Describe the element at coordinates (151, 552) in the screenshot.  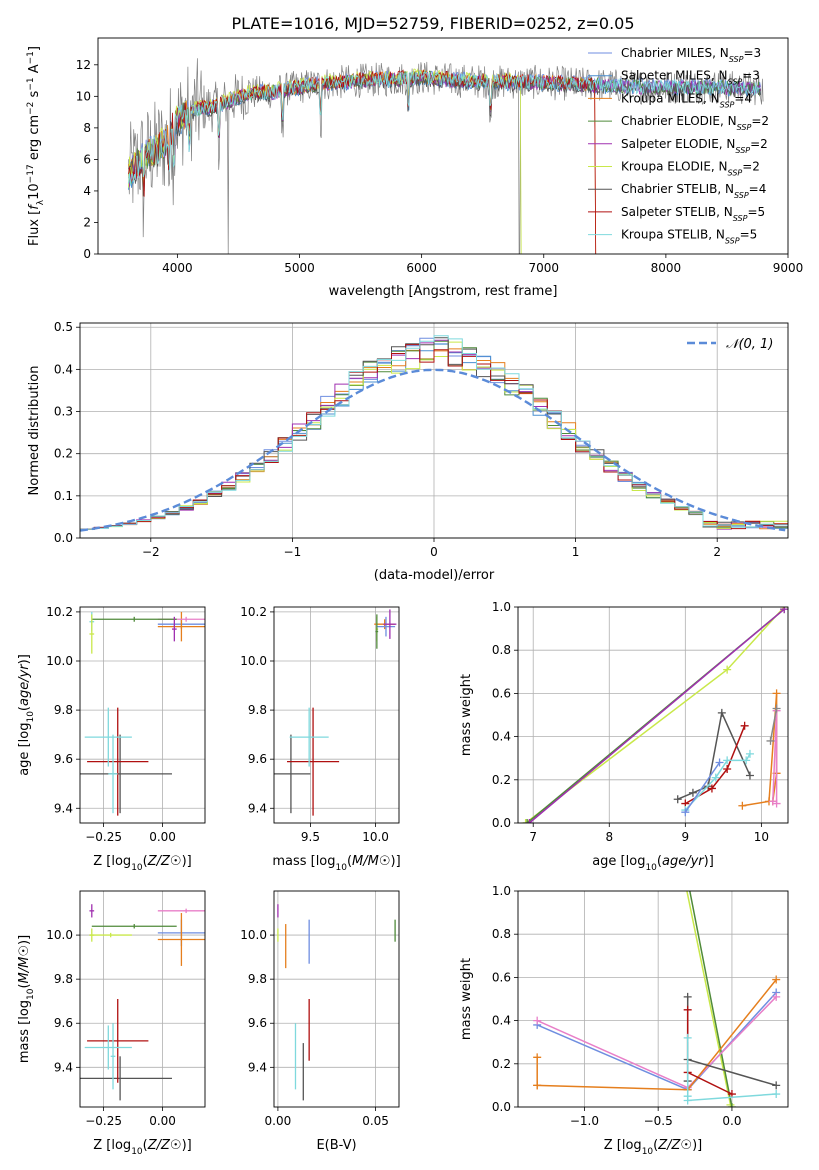
I see `x-tick-label: −2` at that location.